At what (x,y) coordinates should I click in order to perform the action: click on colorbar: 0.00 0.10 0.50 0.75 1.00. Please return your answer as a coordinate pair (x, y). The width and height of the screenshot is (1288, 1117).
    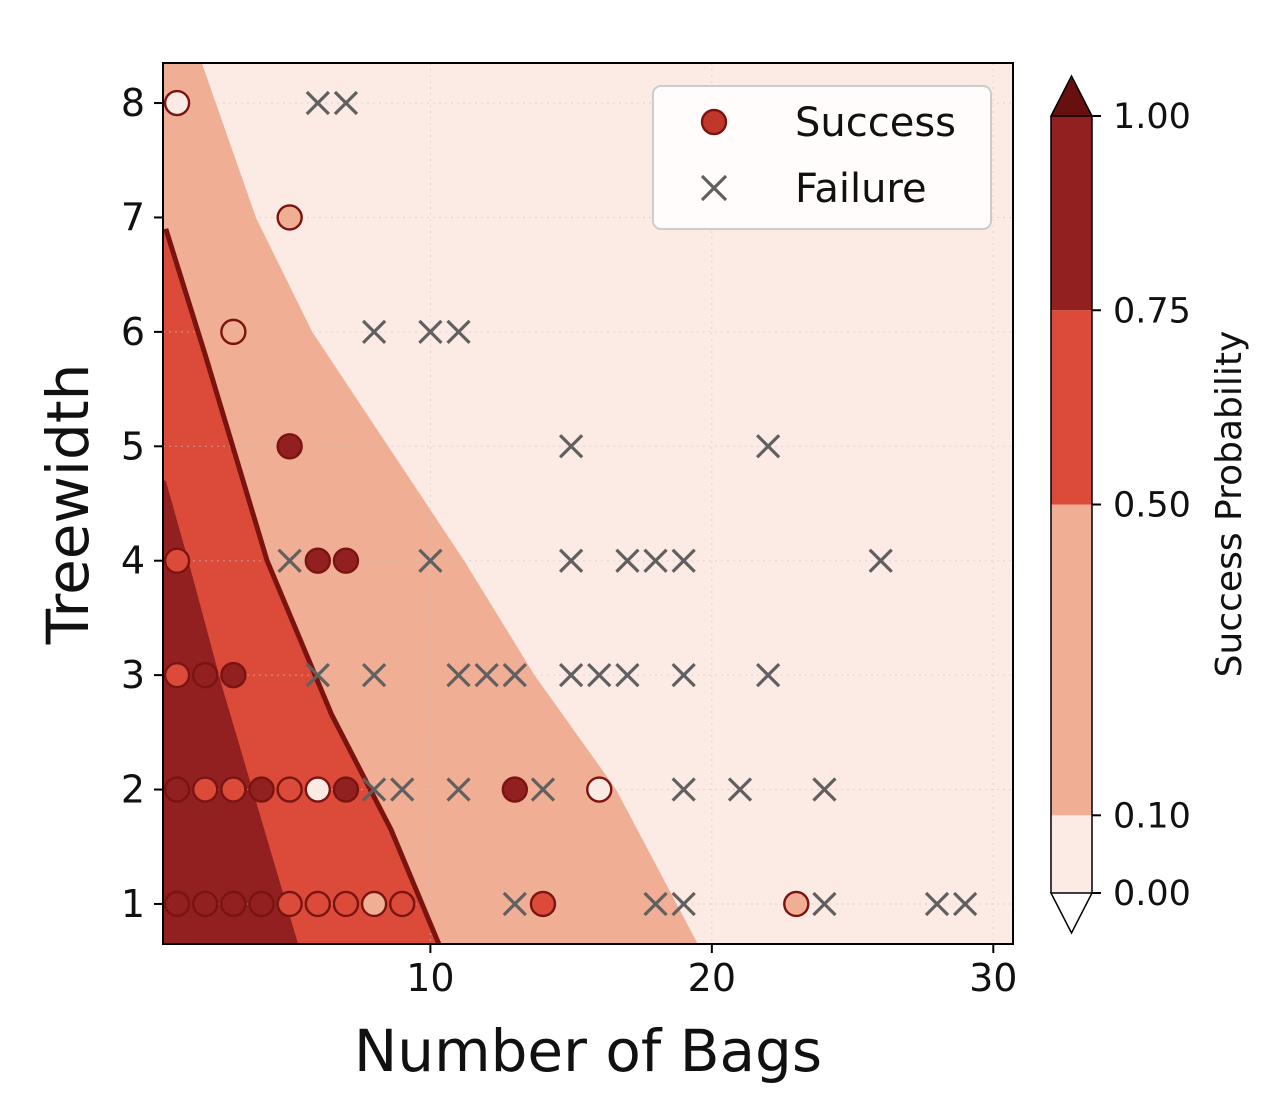
    Looking at the image, I should click on (1120, 504).